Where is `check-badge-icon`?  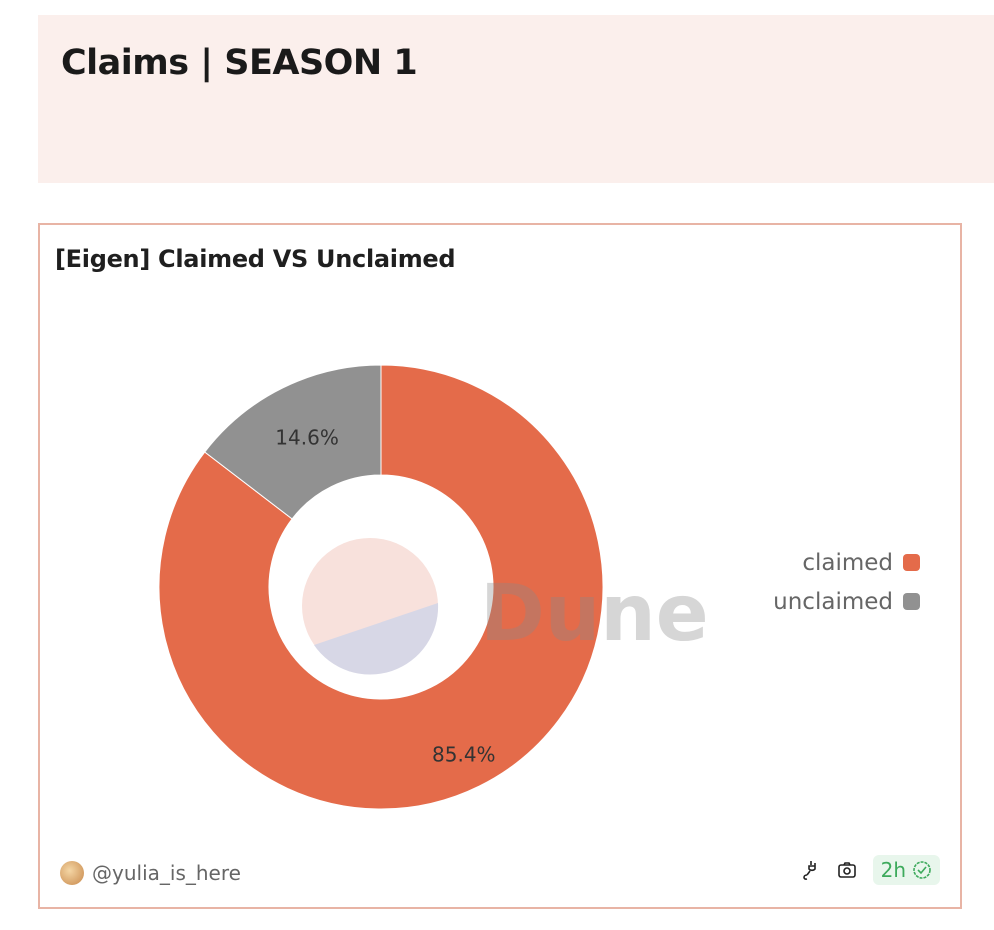 check-badge-icon is located at coordinates (922, 870).